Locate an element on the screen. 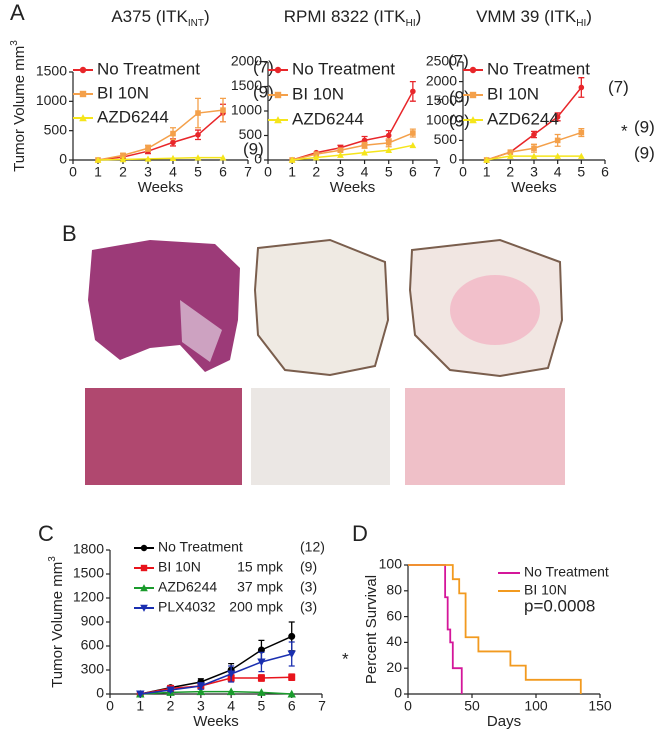 Image resolution: width=671 pixels, height=750 pixels. y-tick-label: 900 is located at coordinates (93, 621).